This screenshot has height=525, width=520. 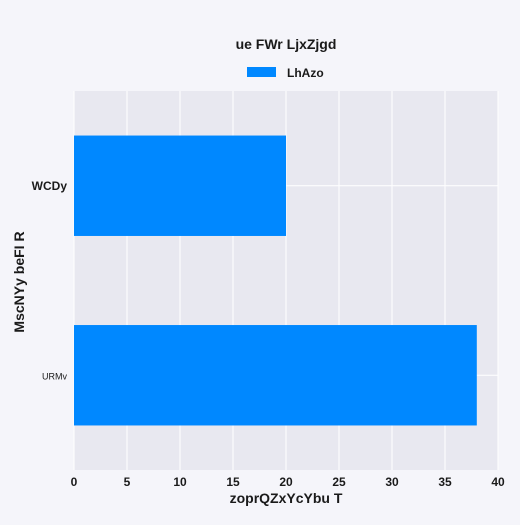 I want to click on x-axis-label: zoprQZxYcYbu T, so click(x=286, y=498).